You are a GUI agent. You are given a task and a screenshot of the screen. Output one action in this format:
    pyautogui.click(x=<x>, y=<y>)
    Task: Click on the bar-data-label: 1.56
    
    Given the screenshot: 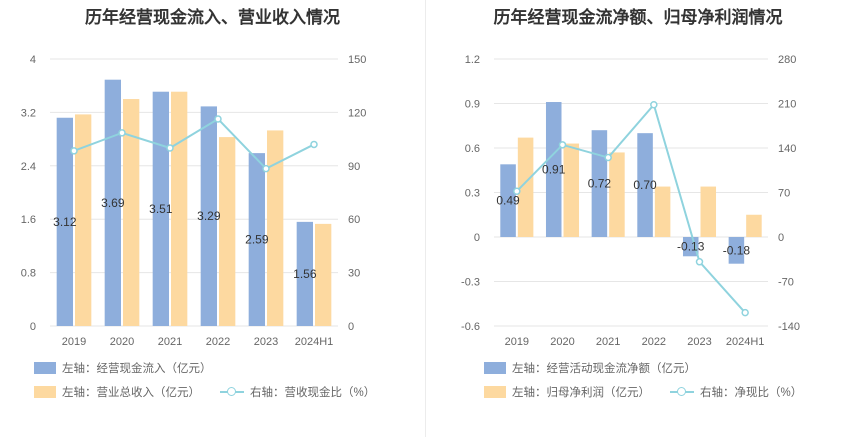 What is the action you would take?
    pyautogui.click(x=305, y=274)
    